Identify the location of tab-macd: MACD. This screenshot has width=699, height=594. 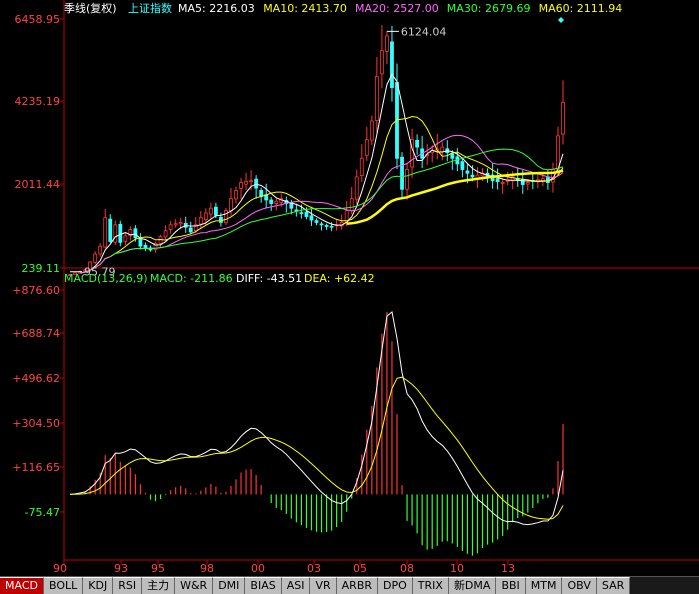
(22, 585).